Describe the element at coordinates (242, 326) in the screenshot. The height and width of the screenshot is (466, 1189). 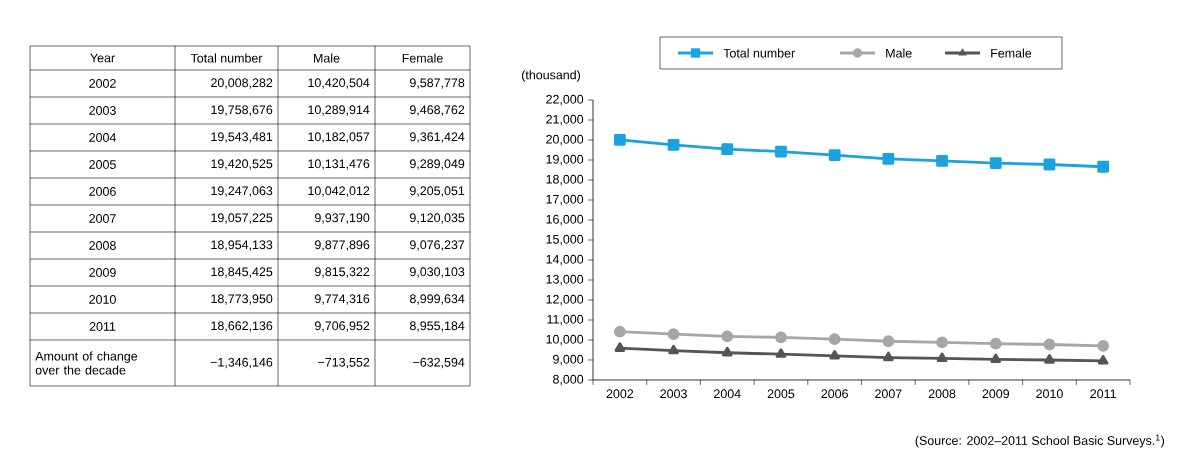
I see `text: 18,662,136` at that location.